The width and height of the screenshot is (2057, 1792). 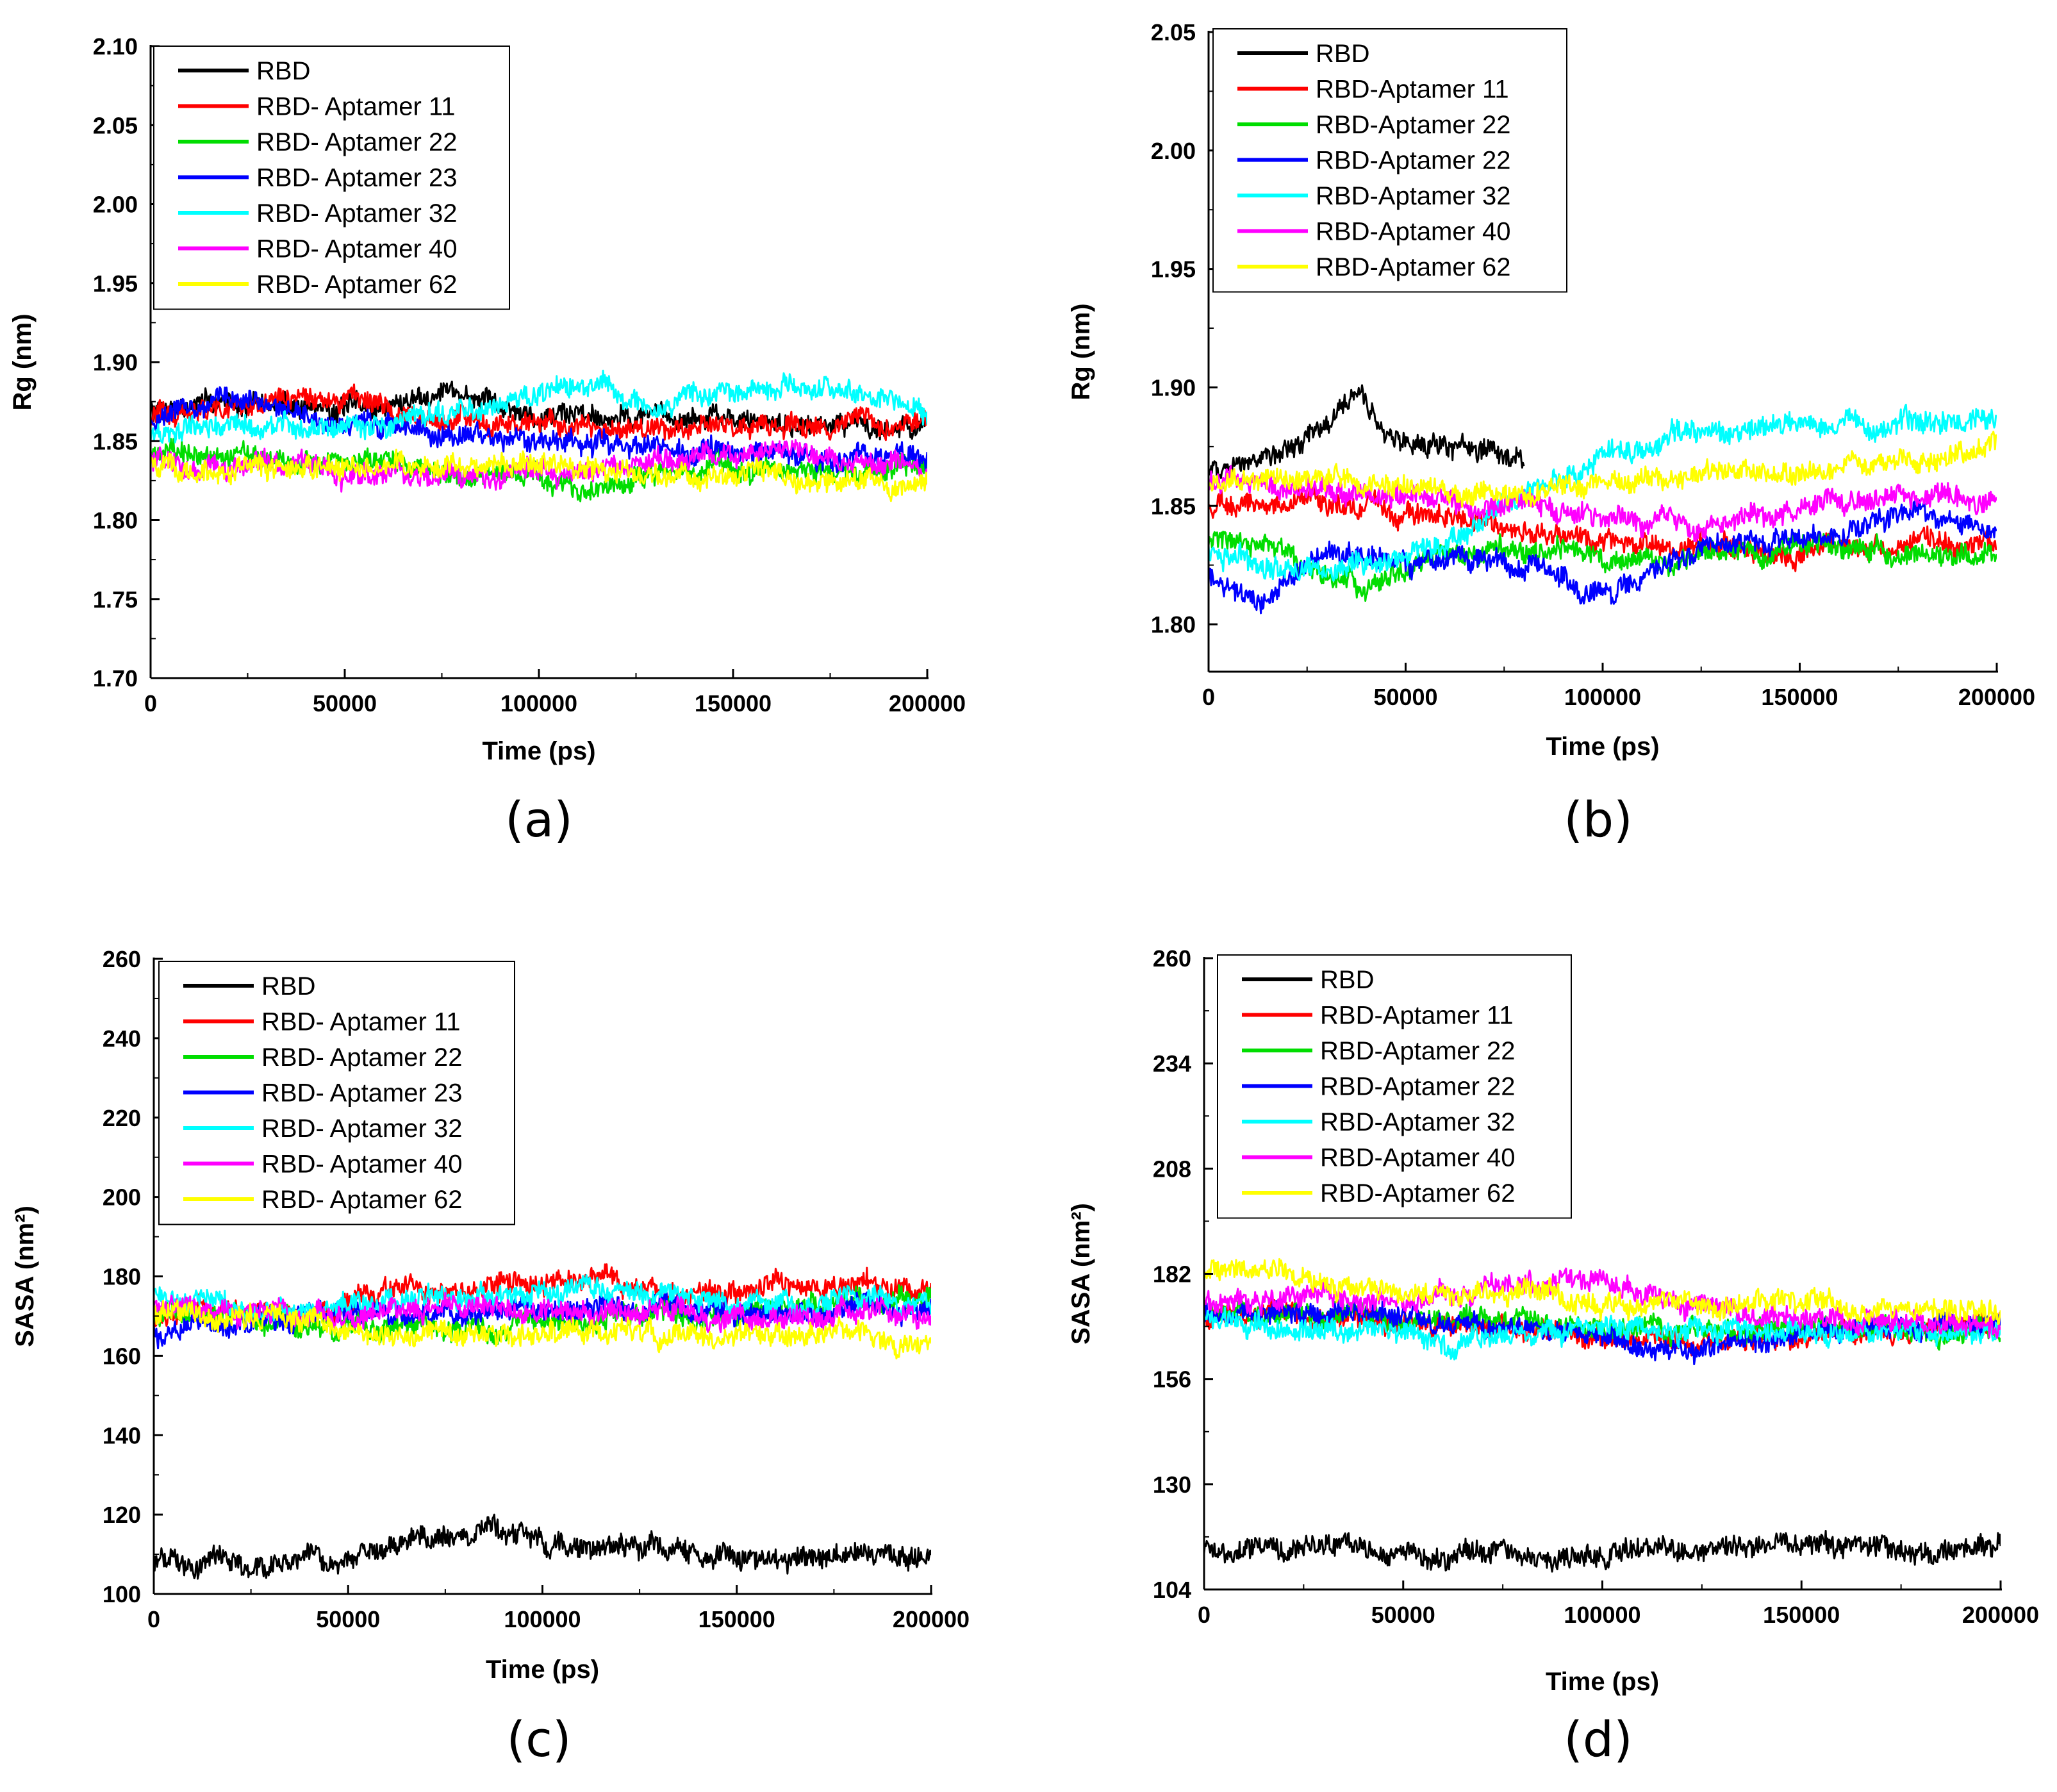 I want to click on y-axis-title: SASA (nm²), so click(x=1081, y=1274).